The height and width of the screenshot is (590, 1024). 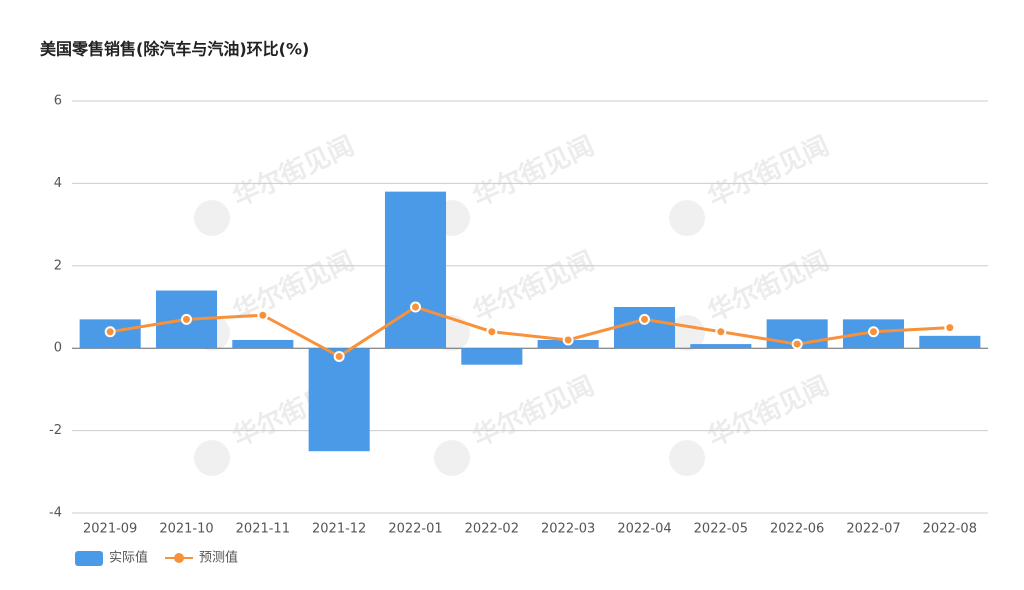 I want to click on line, so click(x=529, y=332).